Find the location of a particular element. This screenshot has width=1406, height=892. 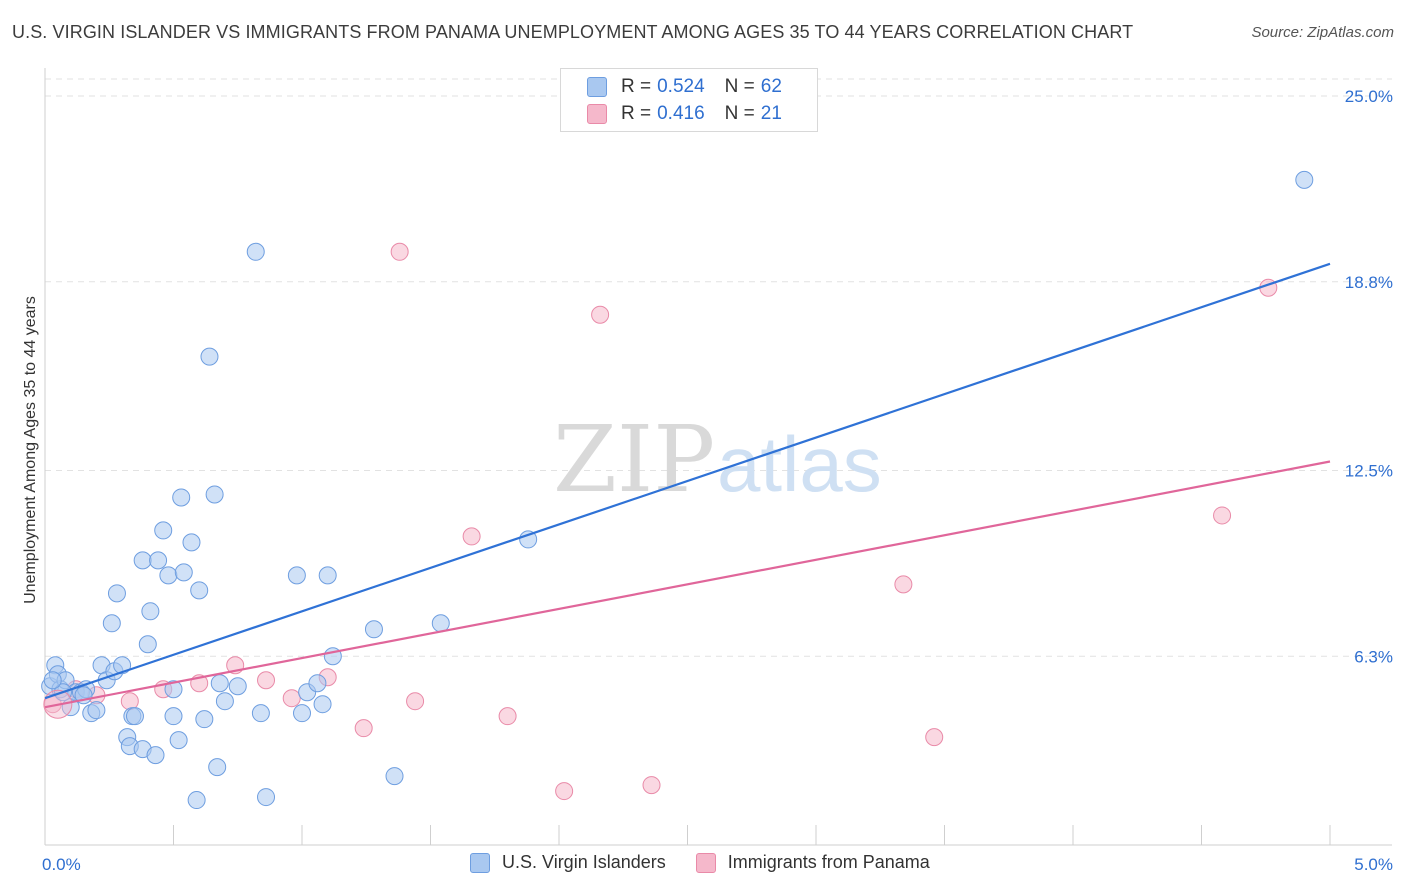

legend-item-panama: Immigrants from Panama is located at coordinates (812, 862).